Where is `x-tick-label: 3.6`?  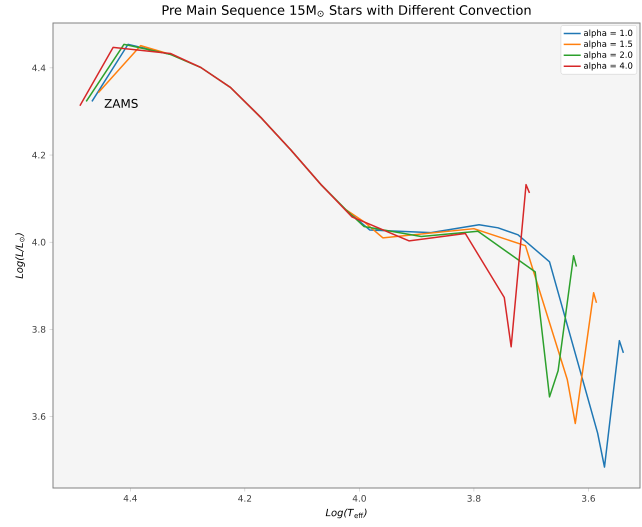 x-tick-label: 3.6 is located at coordinates (589, 498).